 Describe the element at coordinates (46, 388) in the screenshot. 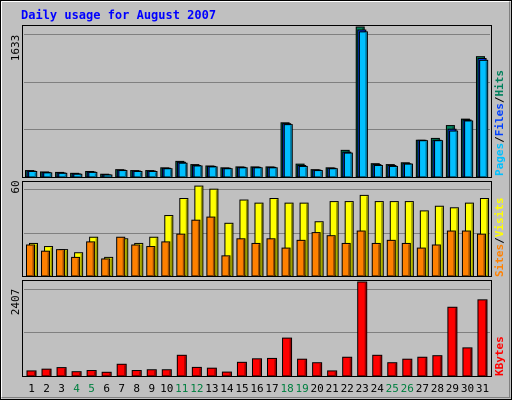

I see `x-label-day-2: 2` at that location.